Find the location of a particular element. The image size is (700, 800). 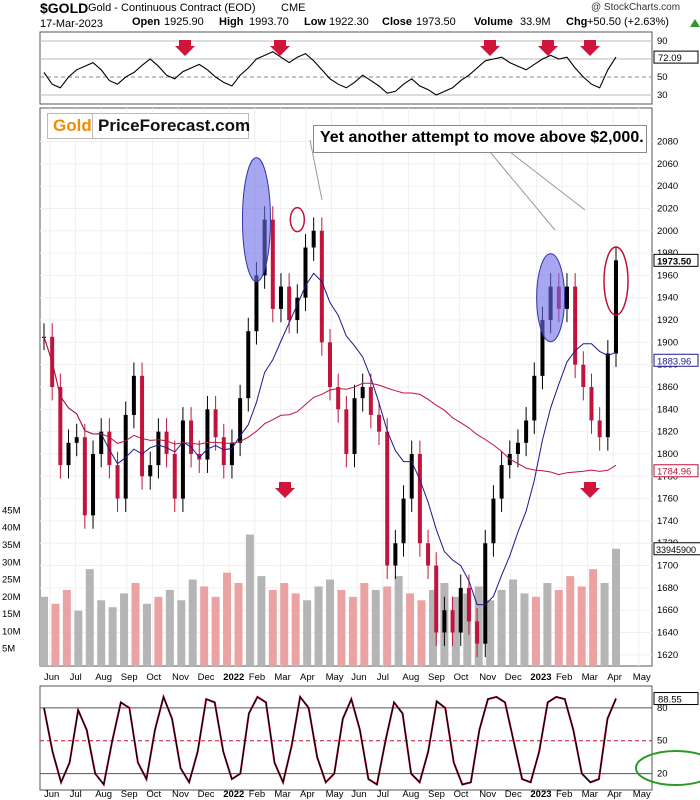

ma200-last-box is located at coordinates (676, 471).